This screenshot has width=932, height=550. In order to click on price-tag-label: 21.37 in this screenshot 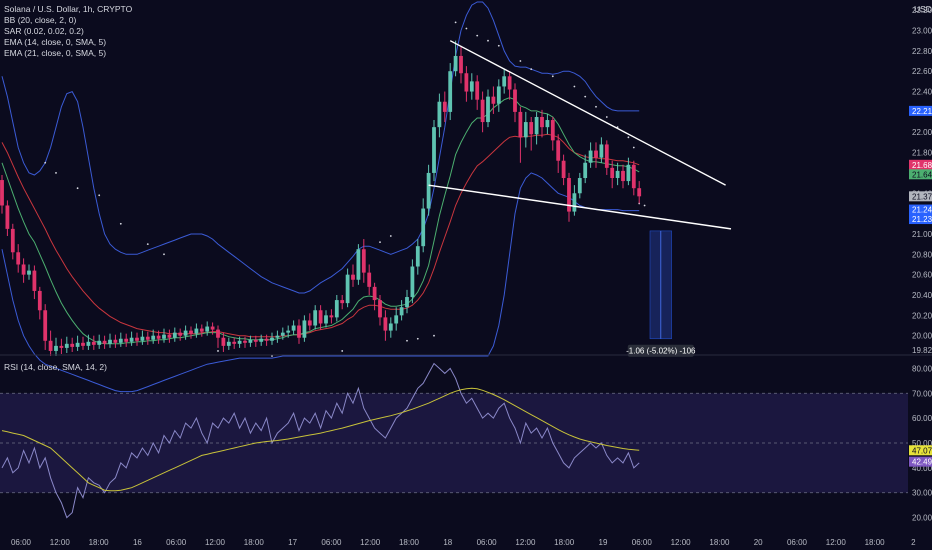, I will do `click(922, 196)`.